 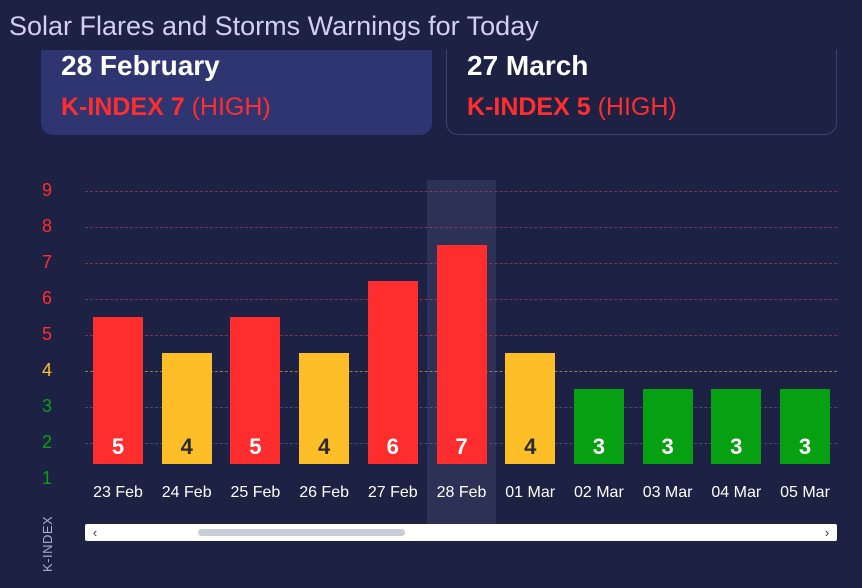 What do you see at coordinates (667, 492) in the screenshot?
I see `x-tick-label: 03 Mar` at bounding box center [667, 492].